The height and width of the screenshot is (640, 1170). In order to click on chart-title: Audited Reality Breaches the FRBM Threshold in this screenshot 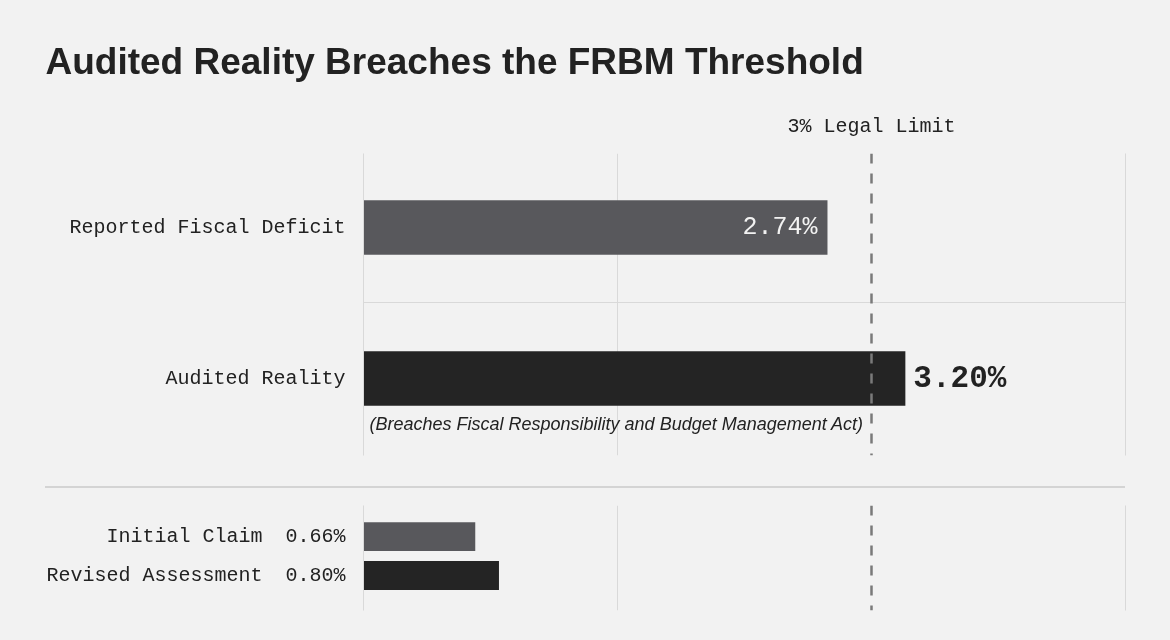, I will do `click(454, 61)`.